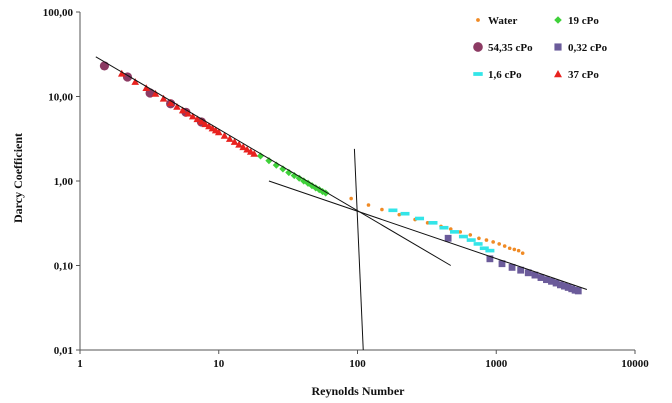 The height and width of the screenshot is (403, 672). Describe the element at coordinates (18, 178) in the screenshot. I see `y-axis-title: Darcy Coefficient` at that location.